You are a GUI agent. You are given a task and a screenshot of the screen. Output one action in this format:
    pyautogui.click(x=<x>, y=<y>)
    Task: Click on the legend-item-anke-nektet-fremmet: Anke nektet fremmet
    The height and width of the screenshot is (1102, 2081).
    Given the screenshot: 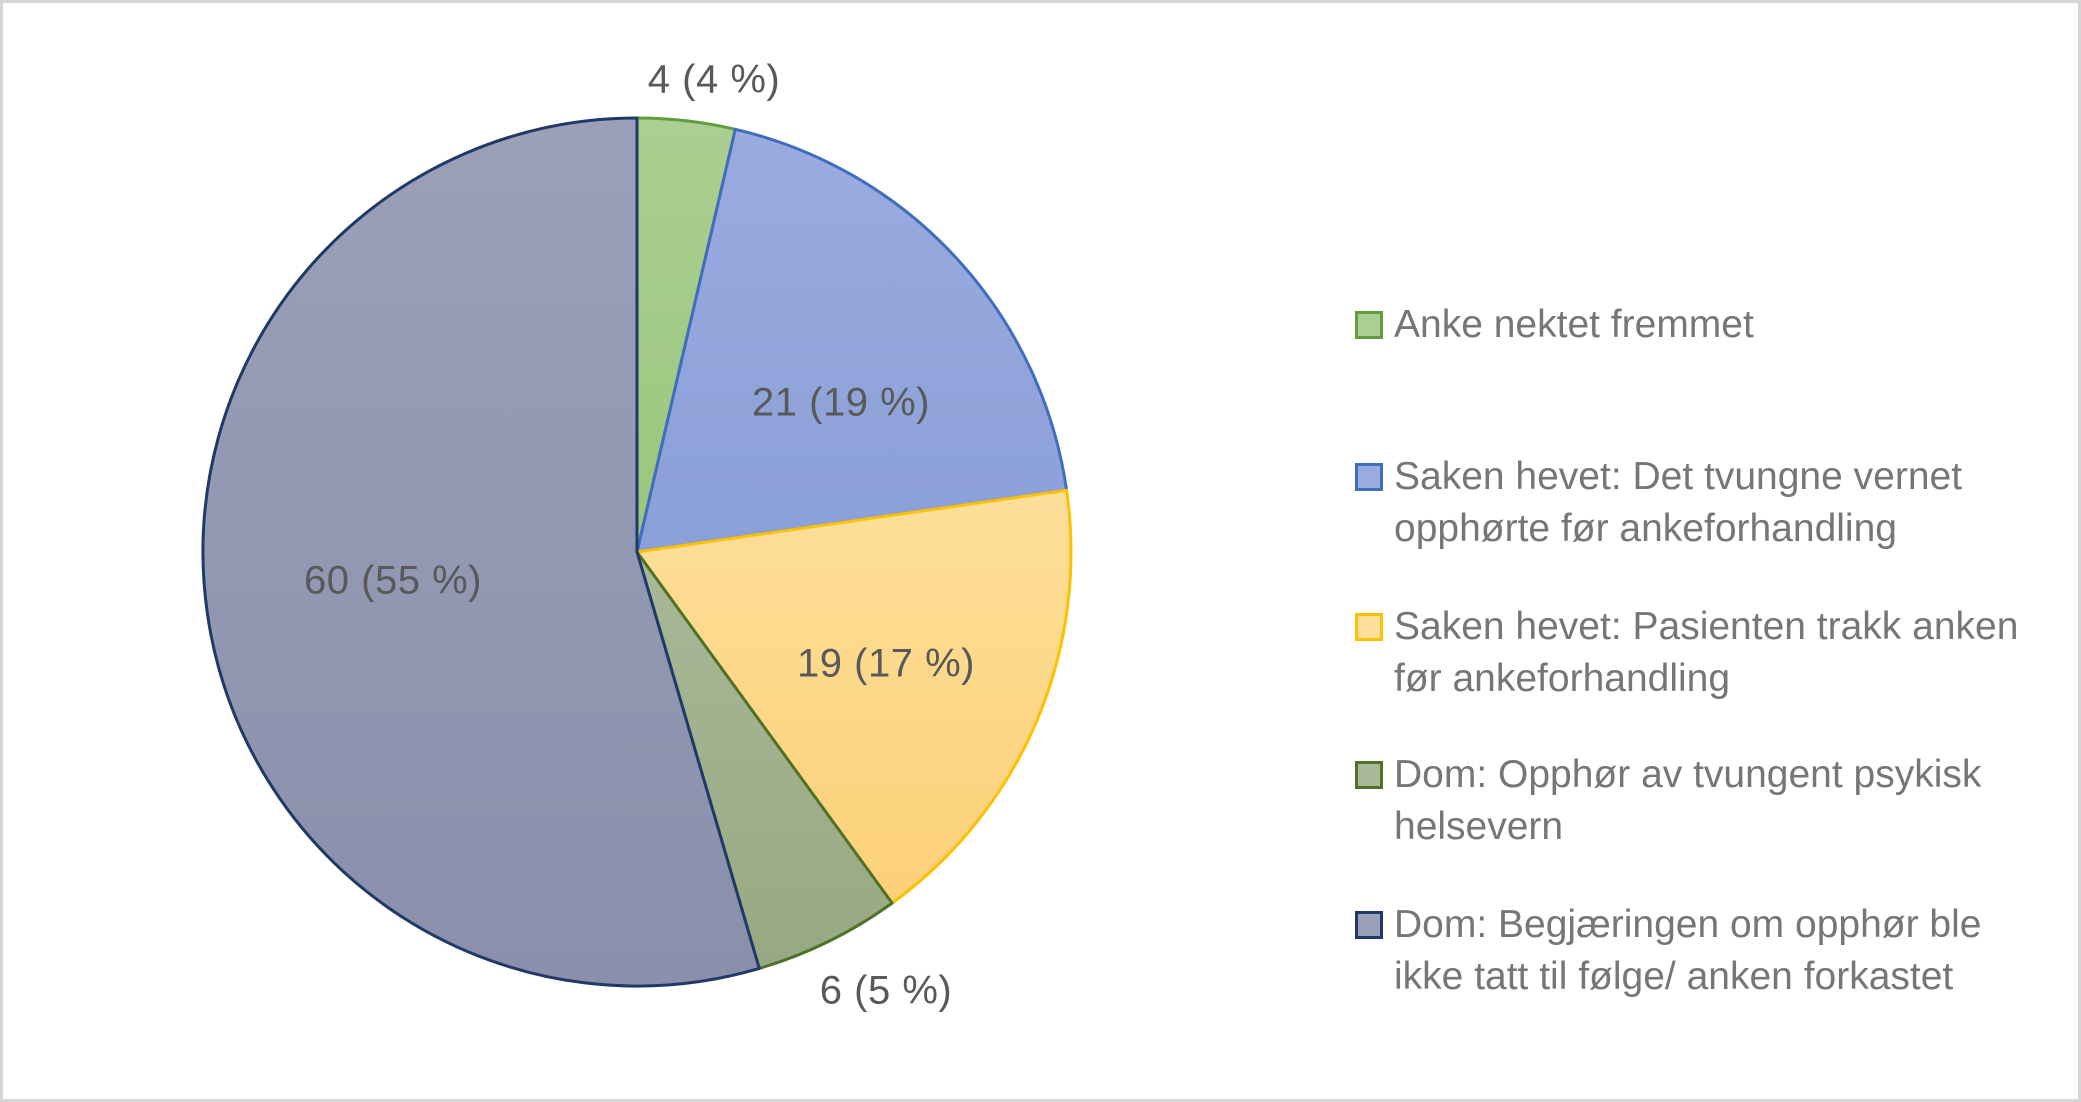 What is the action you would take?
    pyautogui.click(x=1714, y=325)
    